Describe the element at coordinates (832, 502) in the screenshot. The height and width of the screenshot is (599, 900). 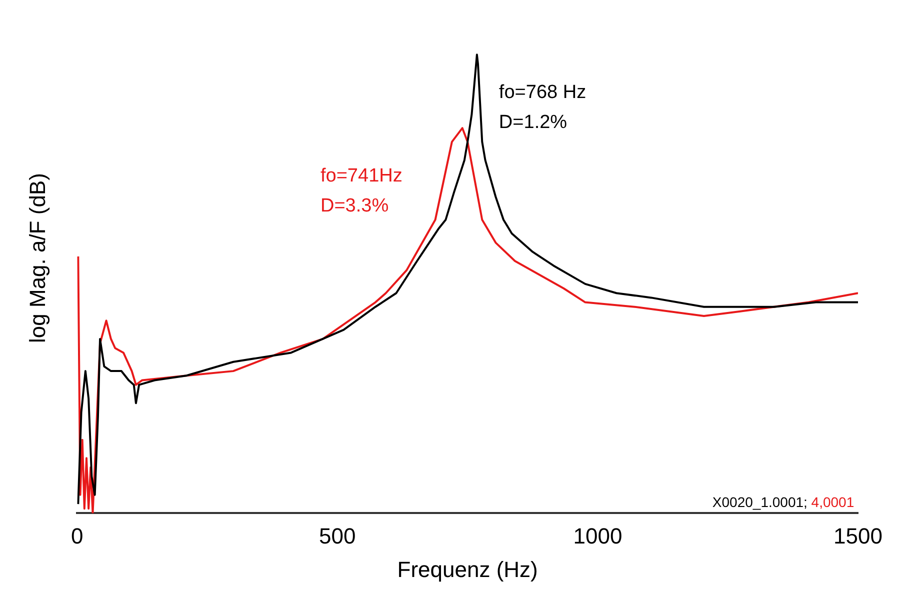
I see `annotation: 4,0001` at that location.